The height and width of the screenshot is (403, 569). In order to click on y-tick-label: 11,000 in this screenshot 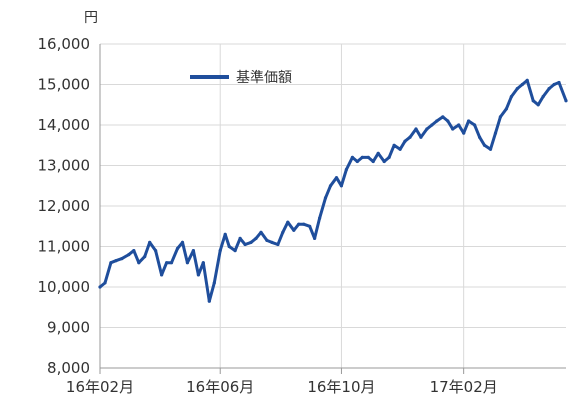, I will do `click(64, 247)`.